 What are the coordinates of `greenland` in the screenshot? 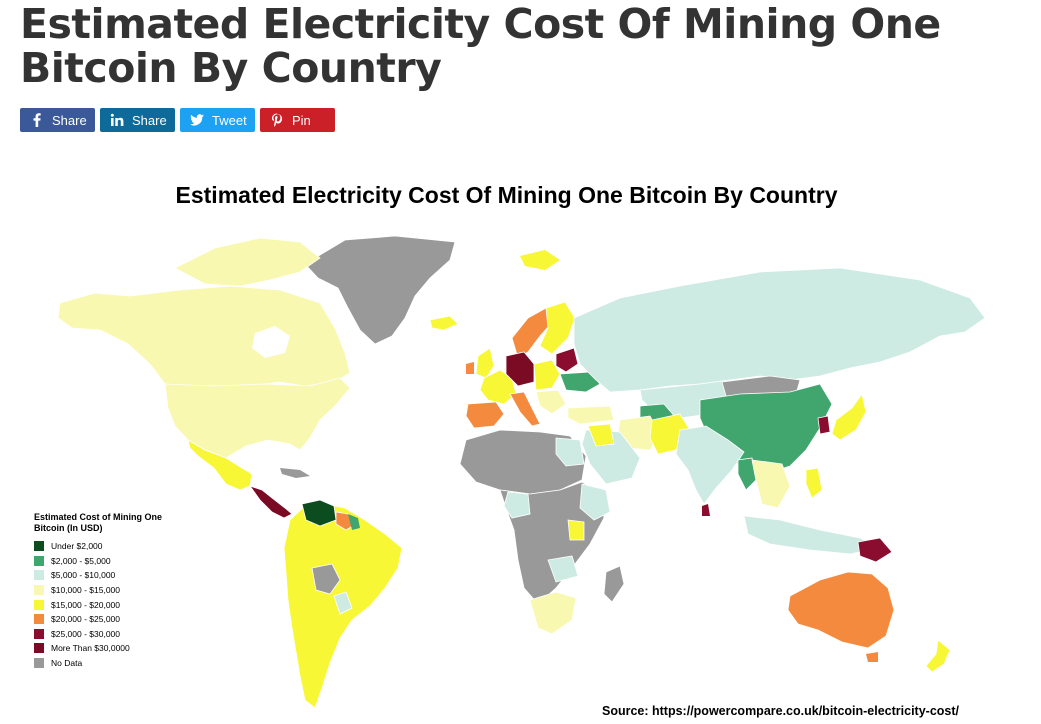 It's located at (380, 290).